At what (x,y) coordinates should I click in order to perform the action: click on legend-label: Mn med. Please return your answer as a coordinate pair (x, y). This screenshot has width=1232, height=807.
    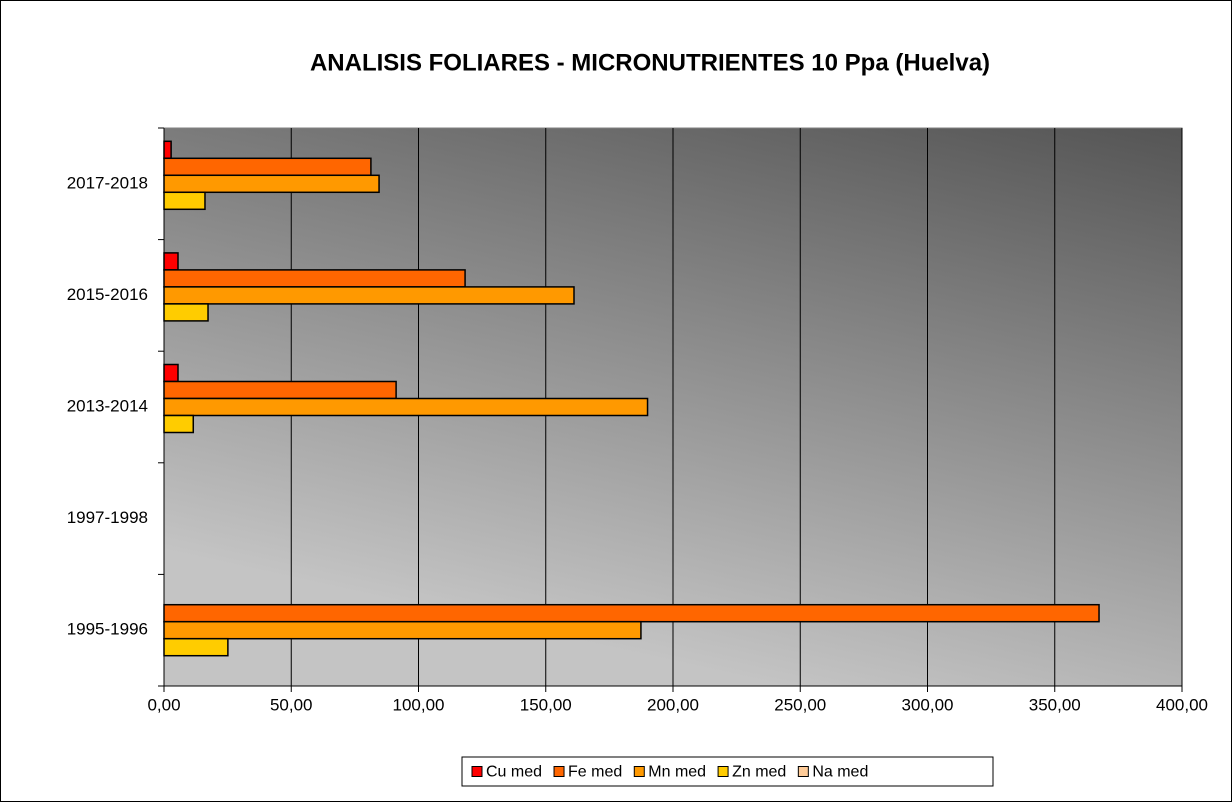
    Looking at the image, I should click on (677, 772).